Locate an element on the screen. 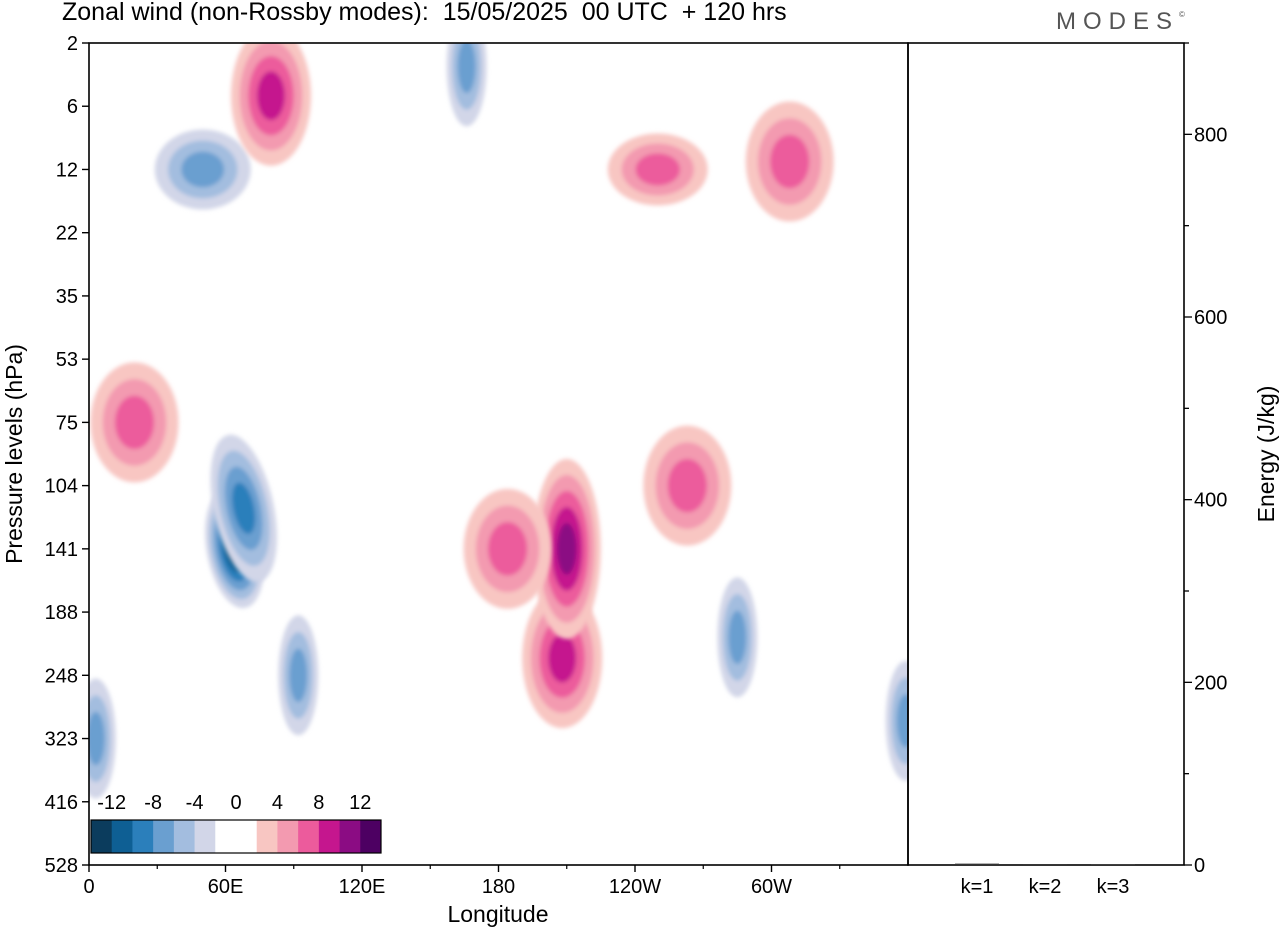  y-tick-label: 104 is located at coordinates (61, 487).